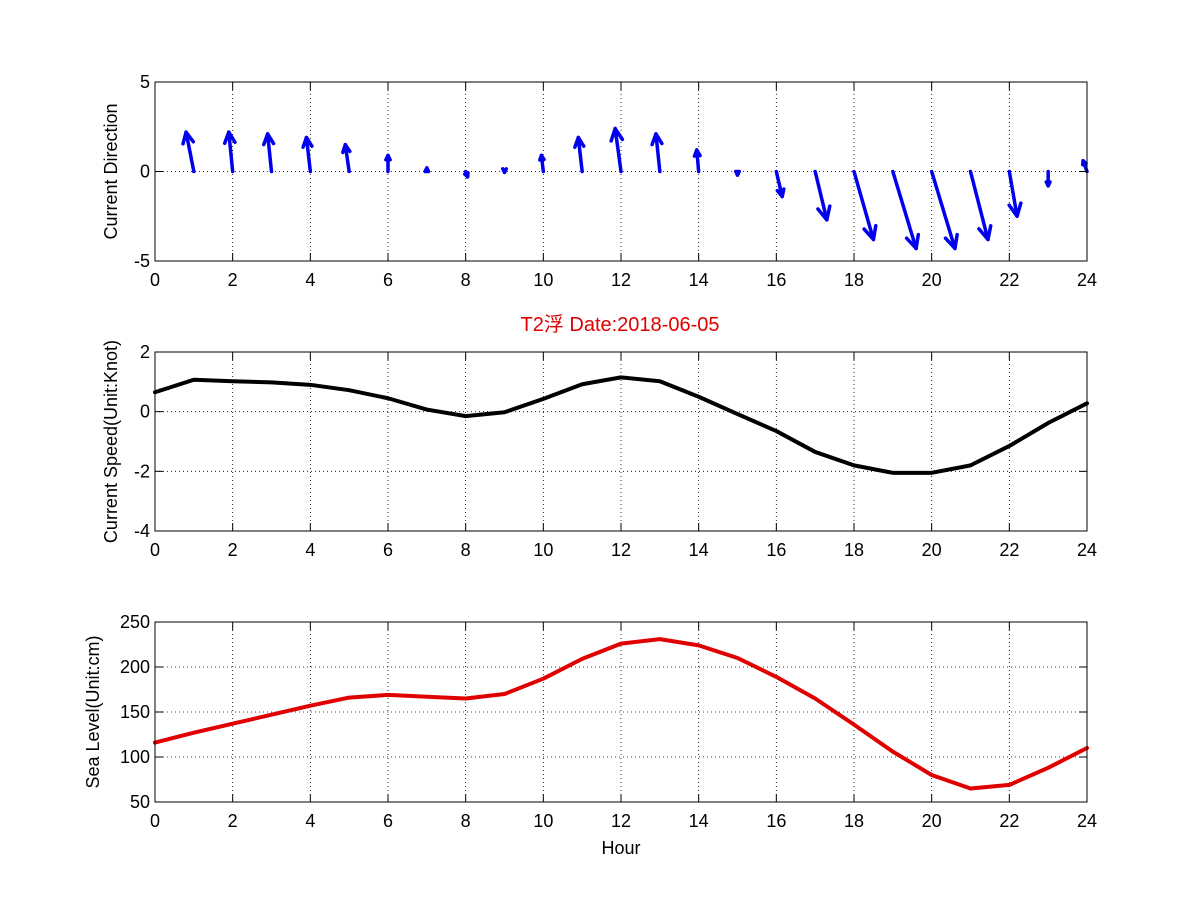  I want to click on y-tick-label: 100, so click(135, 757).